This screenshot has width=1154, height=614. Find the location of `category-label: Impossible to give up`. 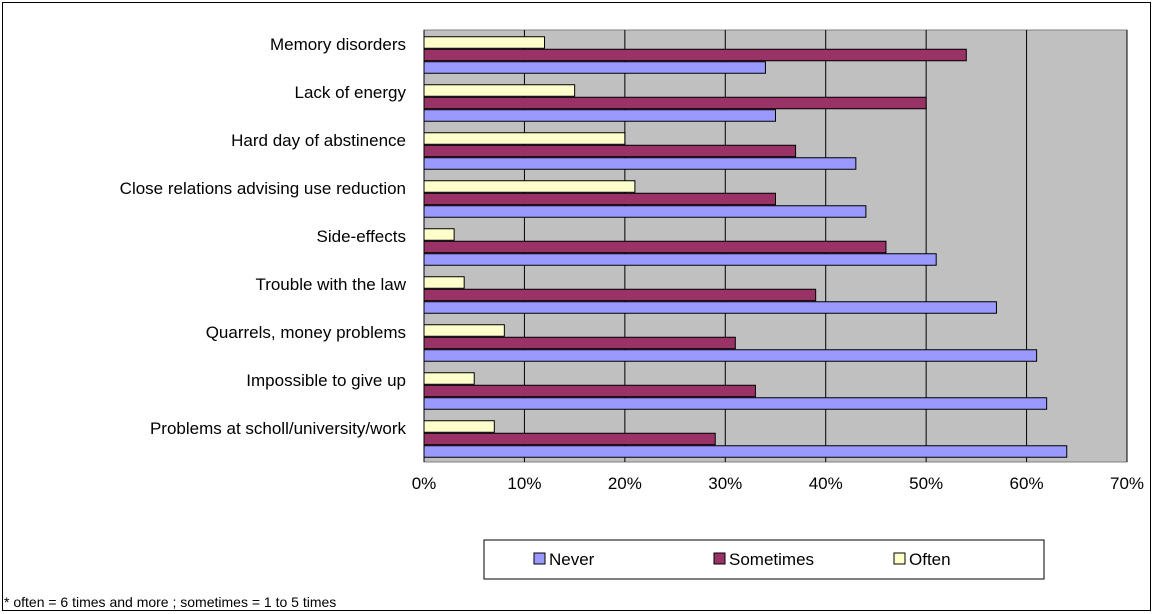

category-label: Impossible to give up is located at coordinates (326, 380).